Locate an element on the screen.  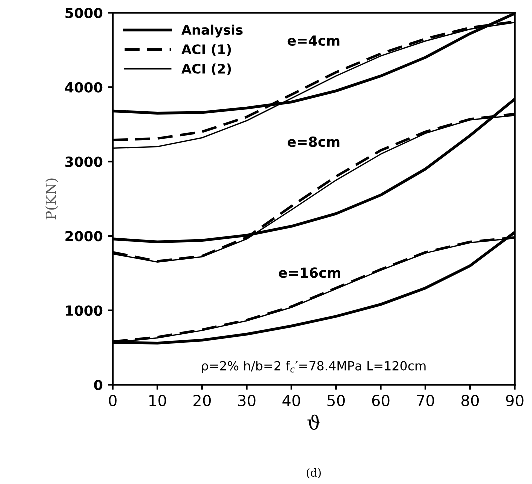
x-tick-label: 10 is located at coordinates (158, 400).